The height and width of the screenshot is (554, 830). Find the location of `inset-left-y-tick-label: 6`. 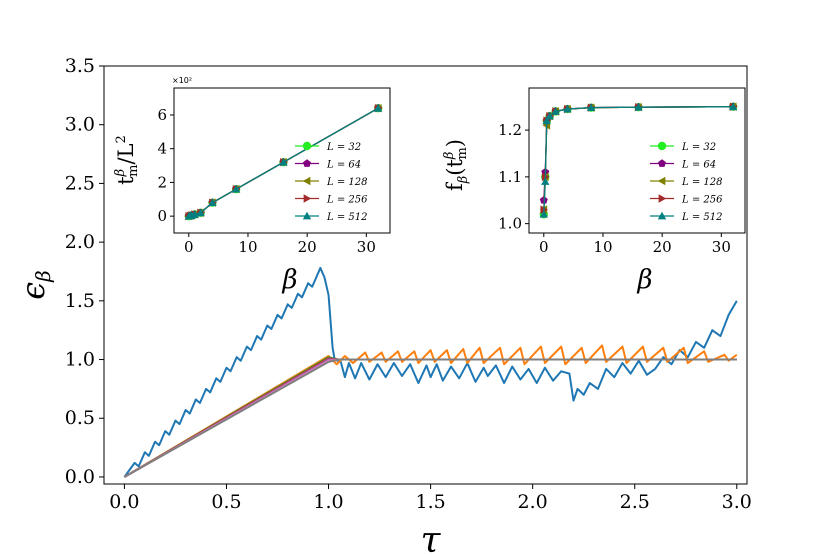

inset-left-y-tick-label: 6 is located at coordinates (162, 115).